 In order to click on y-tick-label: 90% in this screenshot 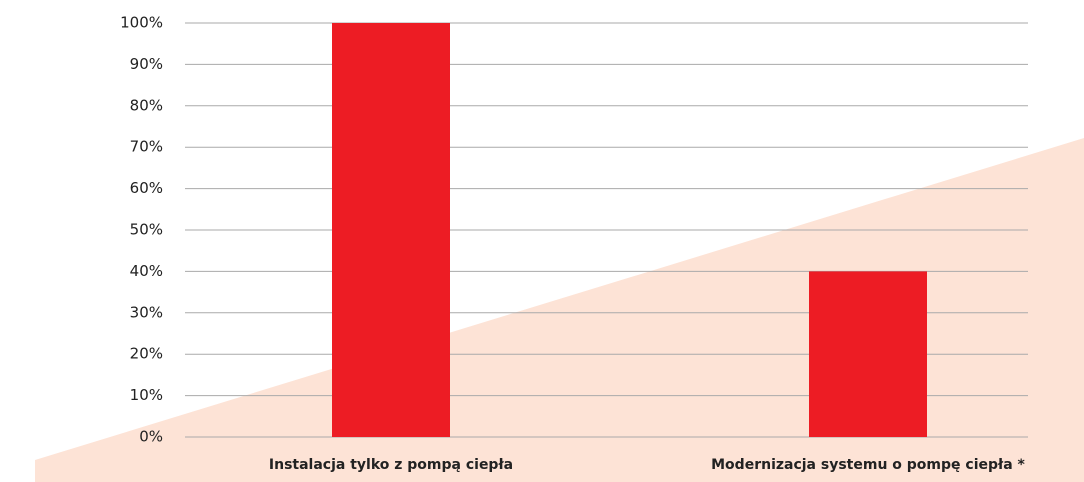, I will do `click(146, 64)`.